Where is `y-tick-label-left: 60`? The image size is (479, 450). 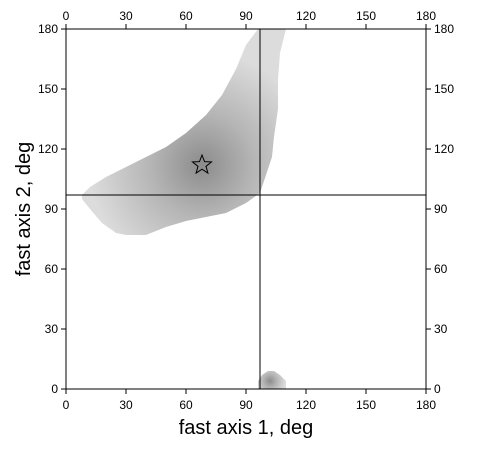 y-tick-label-left: 60 is located at coordinates (52, 269).